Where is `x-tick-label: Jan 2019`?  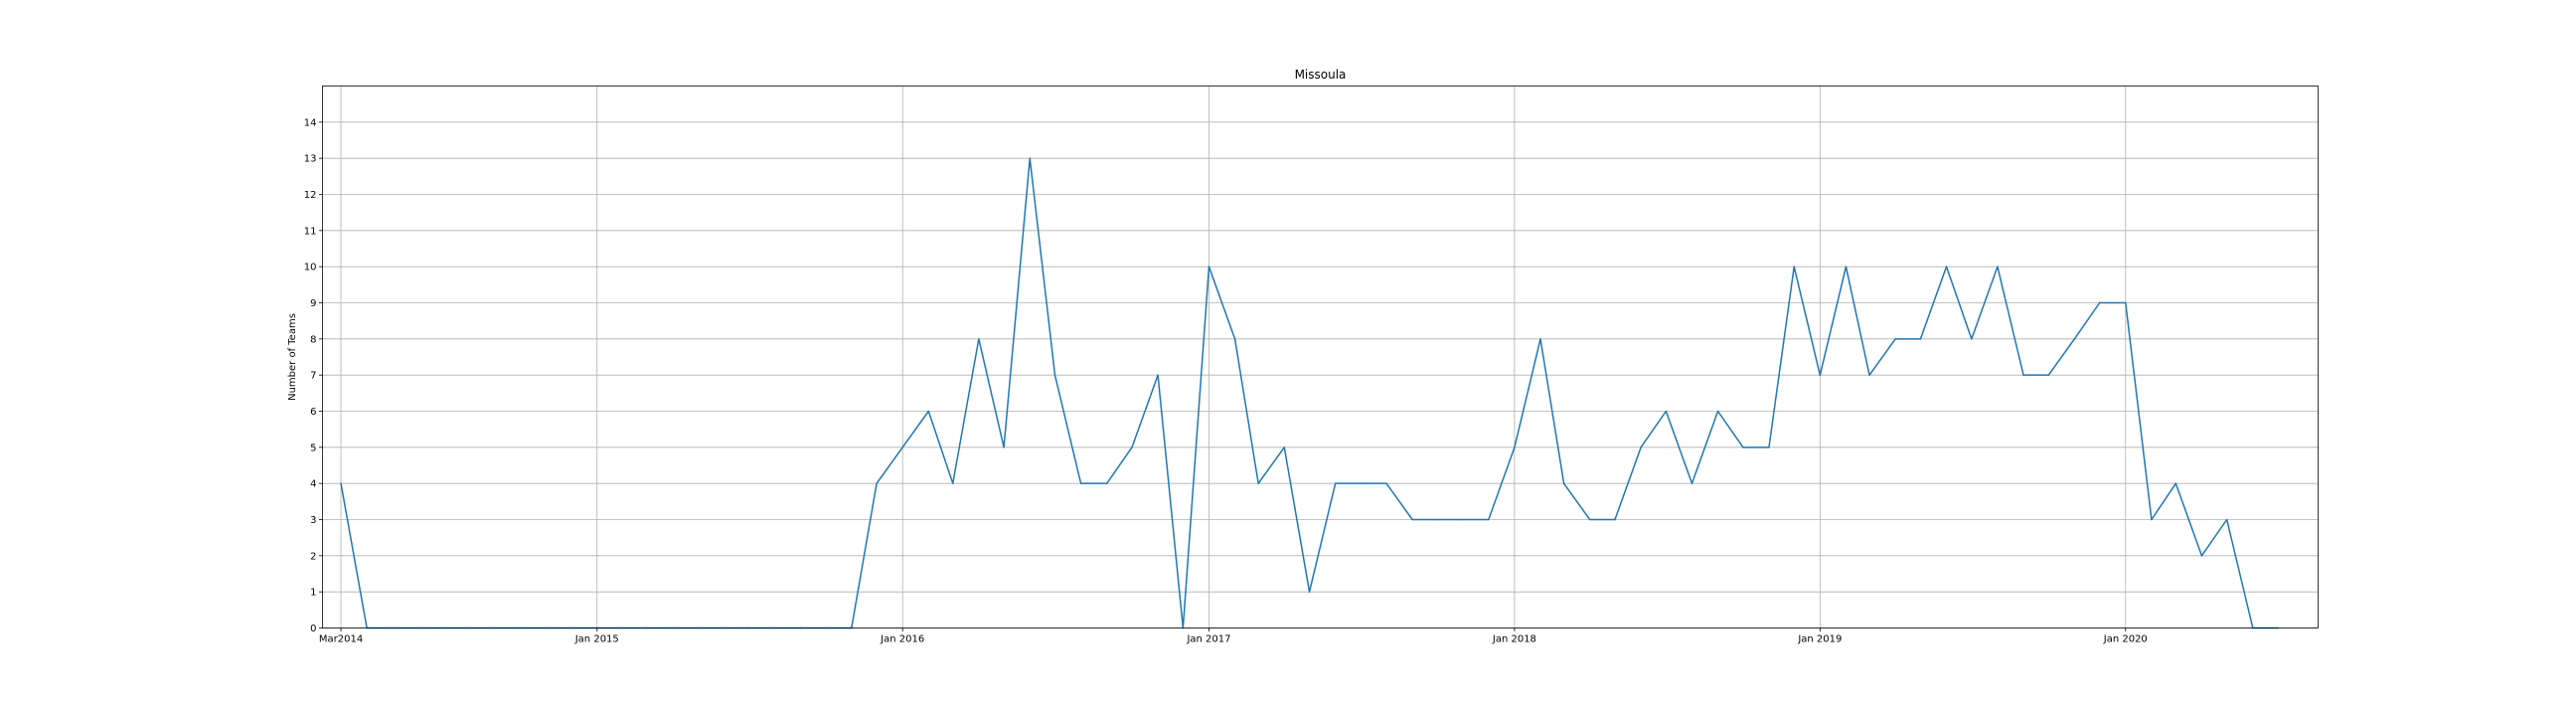
x-tick-label: Jan 2019 is located at coordinates (1819, 639).